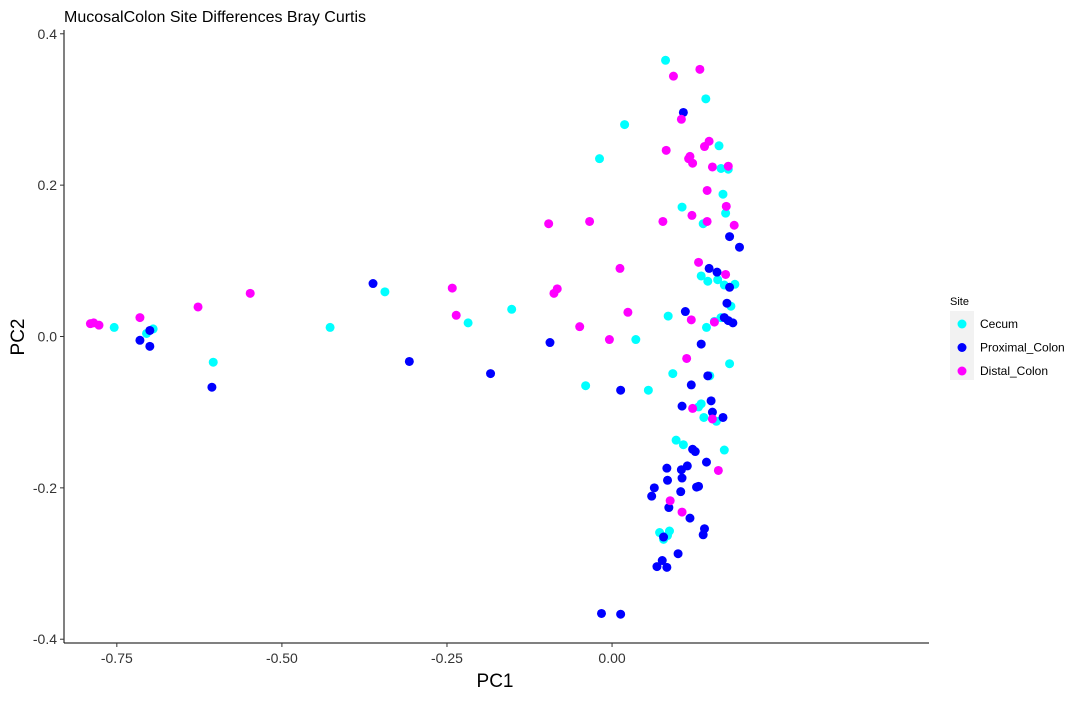 This screenshot has height=702, width=1083. Describe the element at coordinates (48, 337) in the screenshot. I see `y-tick-label: 0.0` at that location.